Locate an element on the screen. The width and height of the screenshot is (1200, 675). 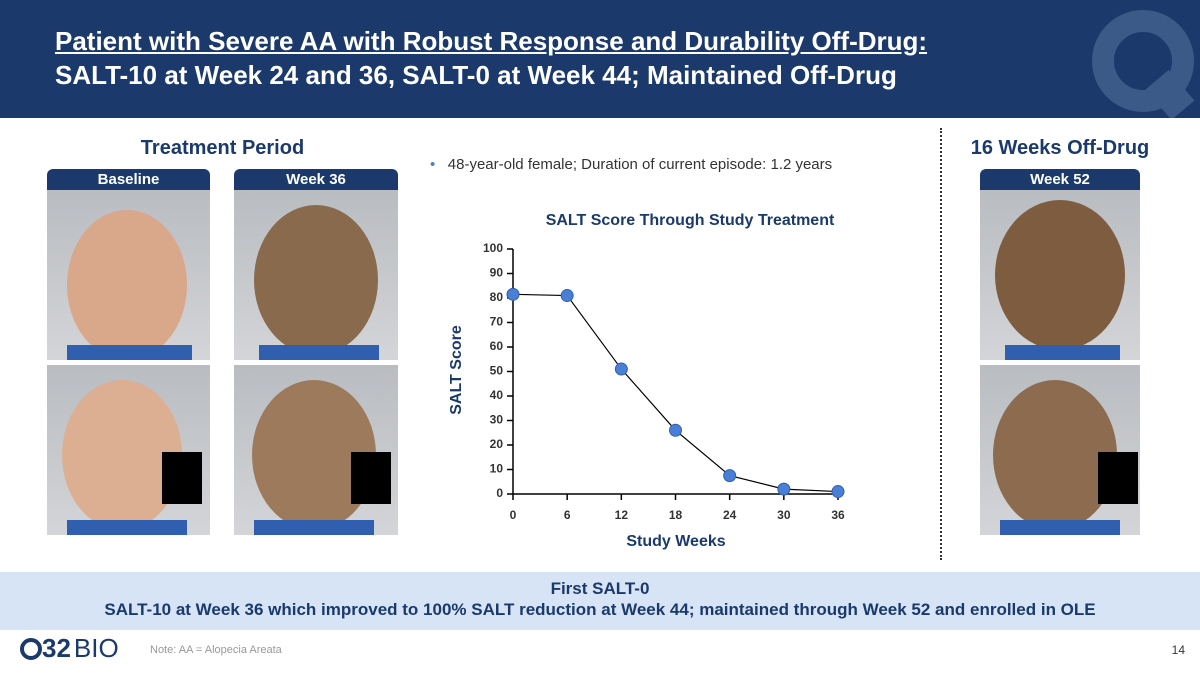
y-tick-label: 100 is located at coordinates (493, 248).